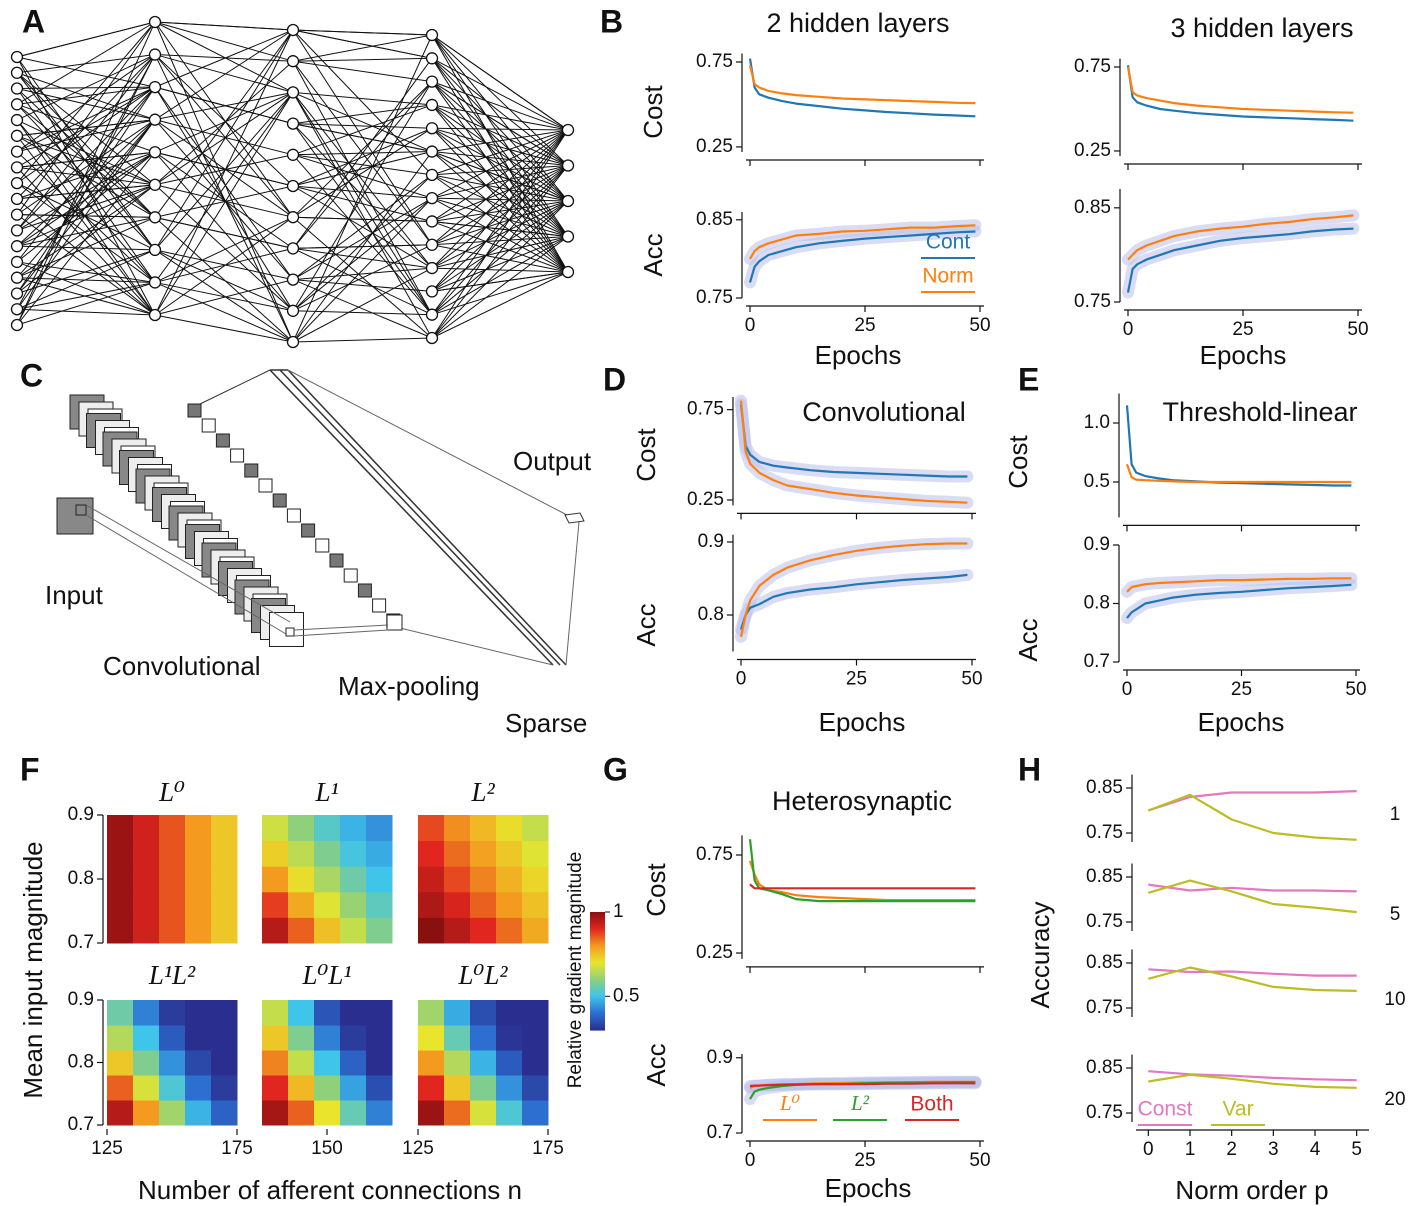 Image resolution: width=1426 pixels, height=1206 pixels. Describe the element at coordinates (741, 679) in the screenshot. I see `x-tick-label: 0` at that location.